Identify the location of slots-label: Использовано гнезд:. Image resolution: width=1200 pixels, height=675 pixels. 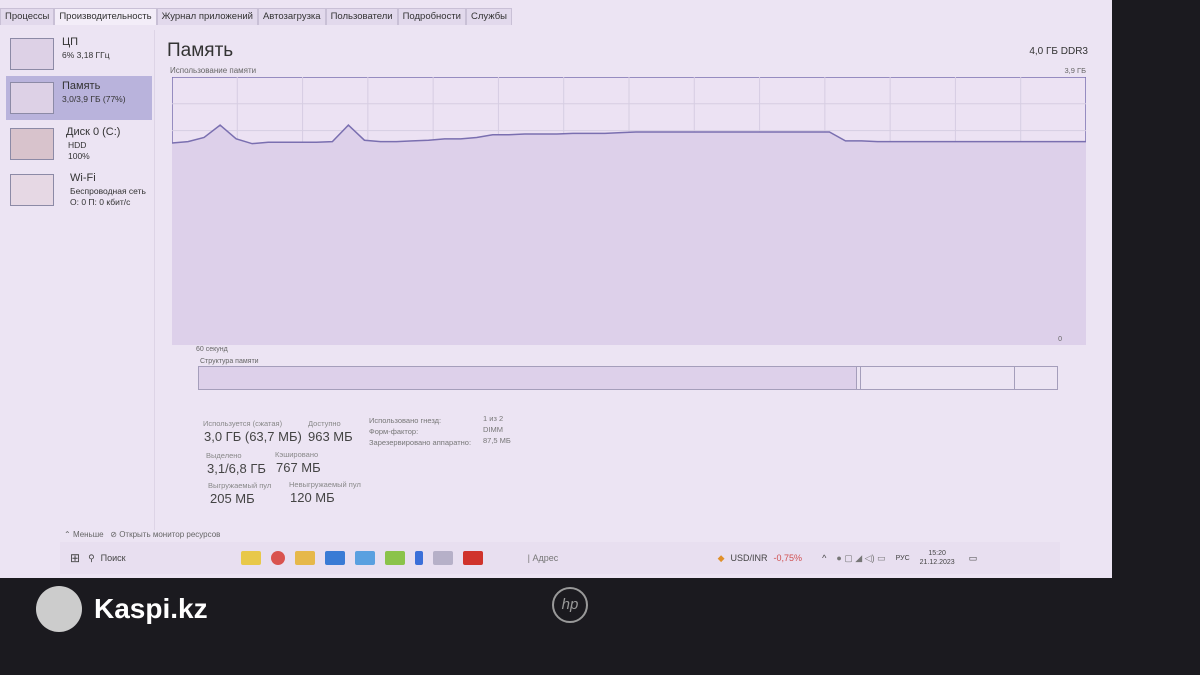
(405, 420).